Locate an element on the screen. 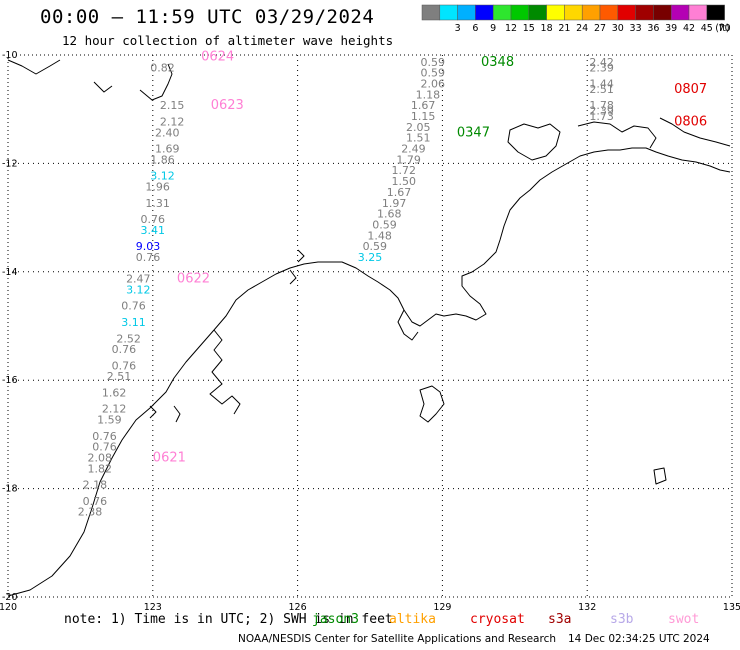 This screenshot has width=740, height=650. wave-height-value: 2.08 is located at coordinates (99, 458).